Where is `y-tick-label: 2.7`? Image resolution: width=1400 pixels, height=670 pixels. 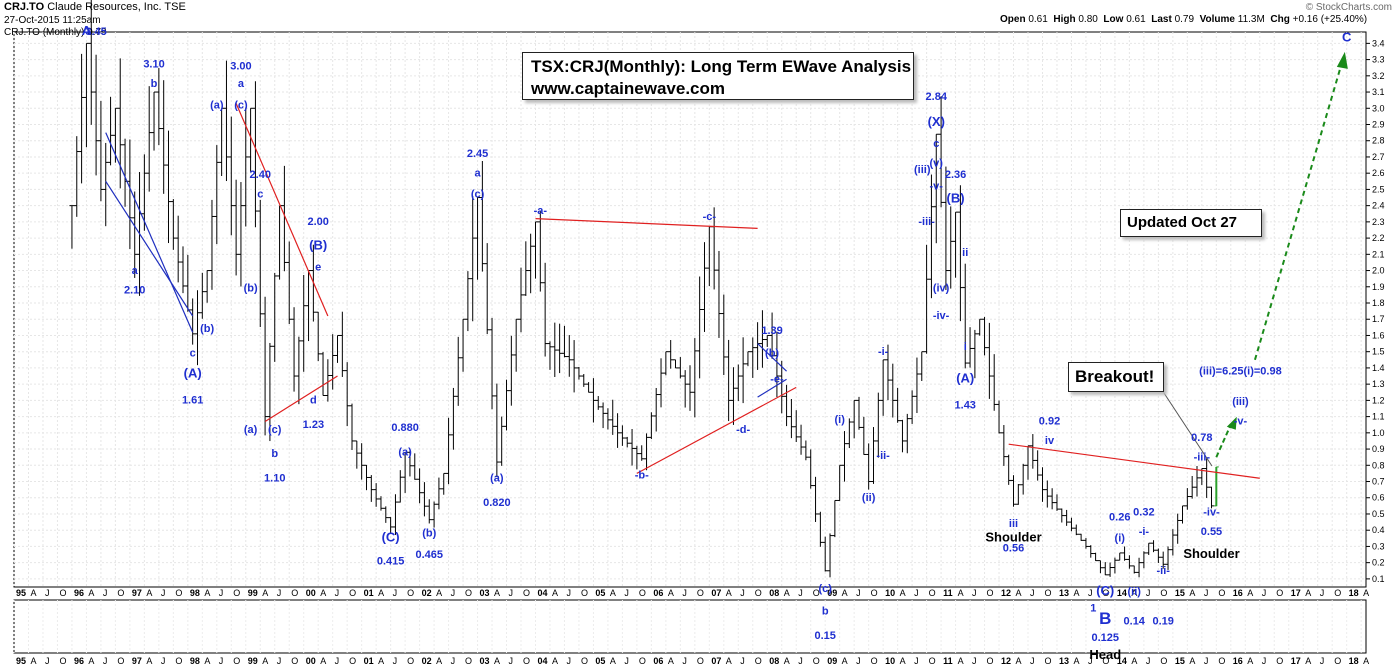 y-tick-label: 2.7 is located at coordinates (1378, 157).